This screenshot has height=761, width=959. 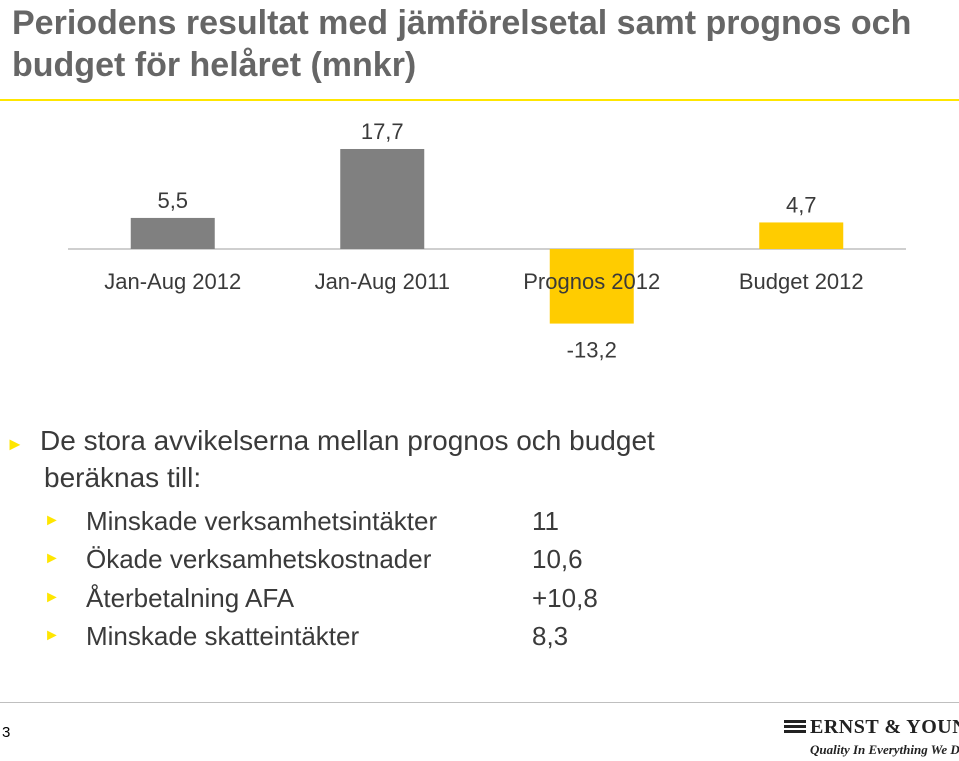 What do you see at coordinates (262, 521) in the screenshot?
I see `sub-bullet-label: Minskade verksamhetsintäkter` at bounding box center [262, 521].